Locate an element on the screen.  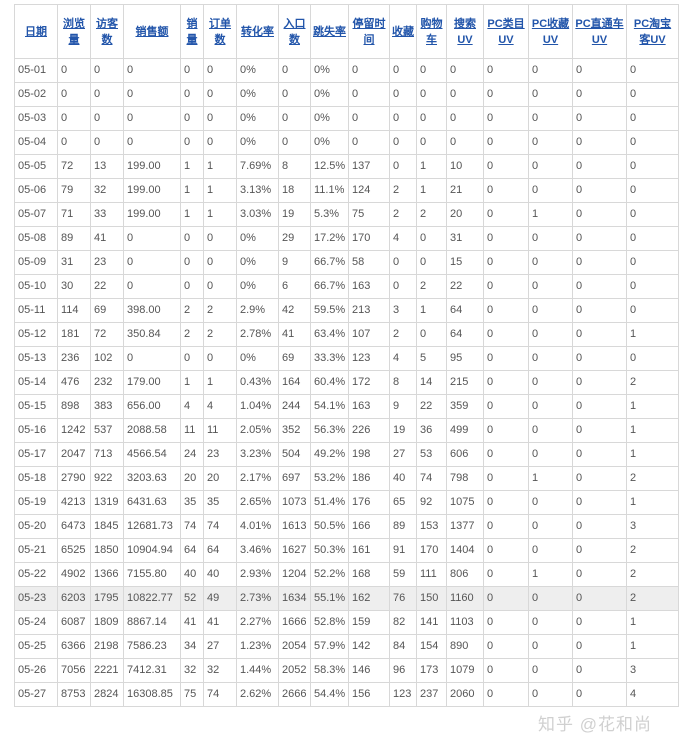
table-cell: 05-23 is located at coordinates (36, 598).